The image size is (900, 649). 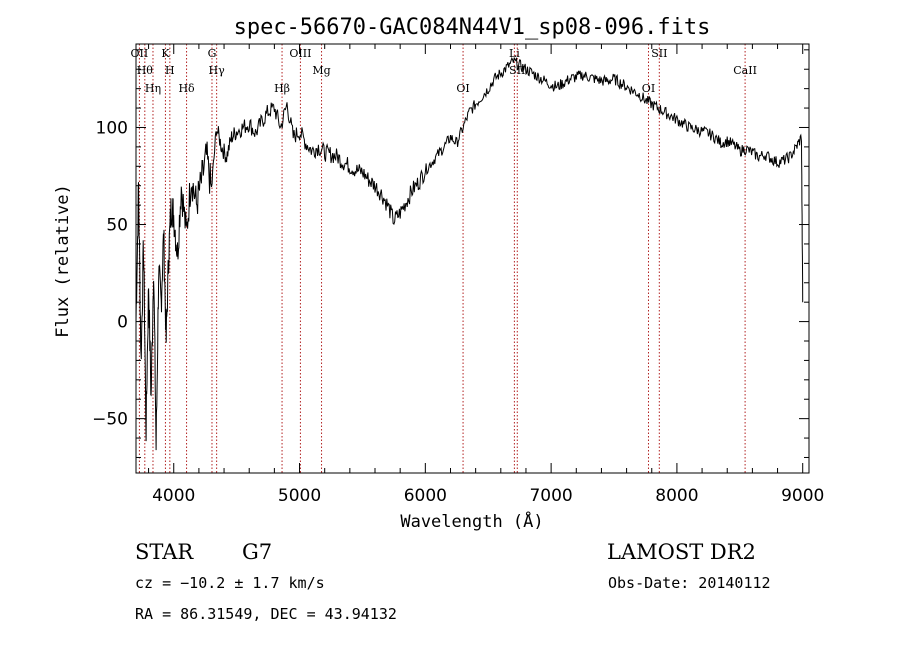 What do you see at coordinates (472, 27) in the screenshot?
I see `chart-title: spec-56670-GAC084N44V1_sp08-096.fits` at bounding box center [472, 27].